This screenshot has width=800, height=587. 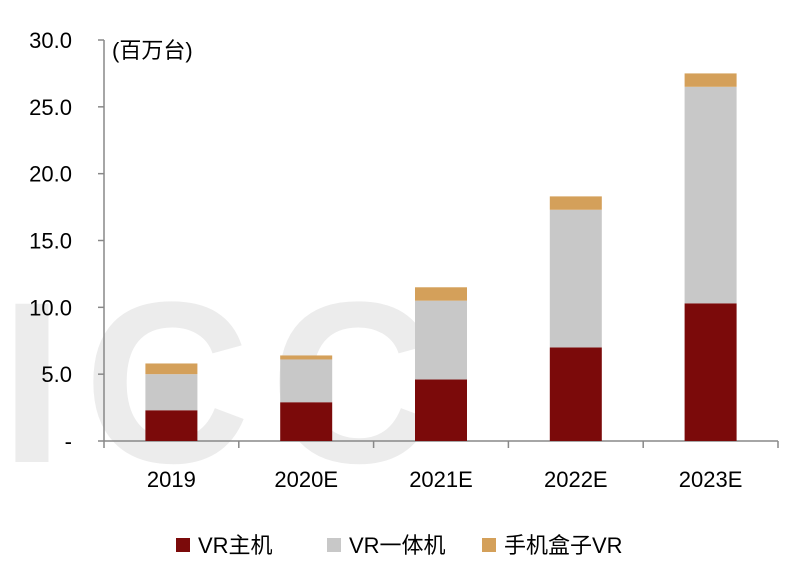 I want to click on bar-2-2020E, so click(x=306, y=357).